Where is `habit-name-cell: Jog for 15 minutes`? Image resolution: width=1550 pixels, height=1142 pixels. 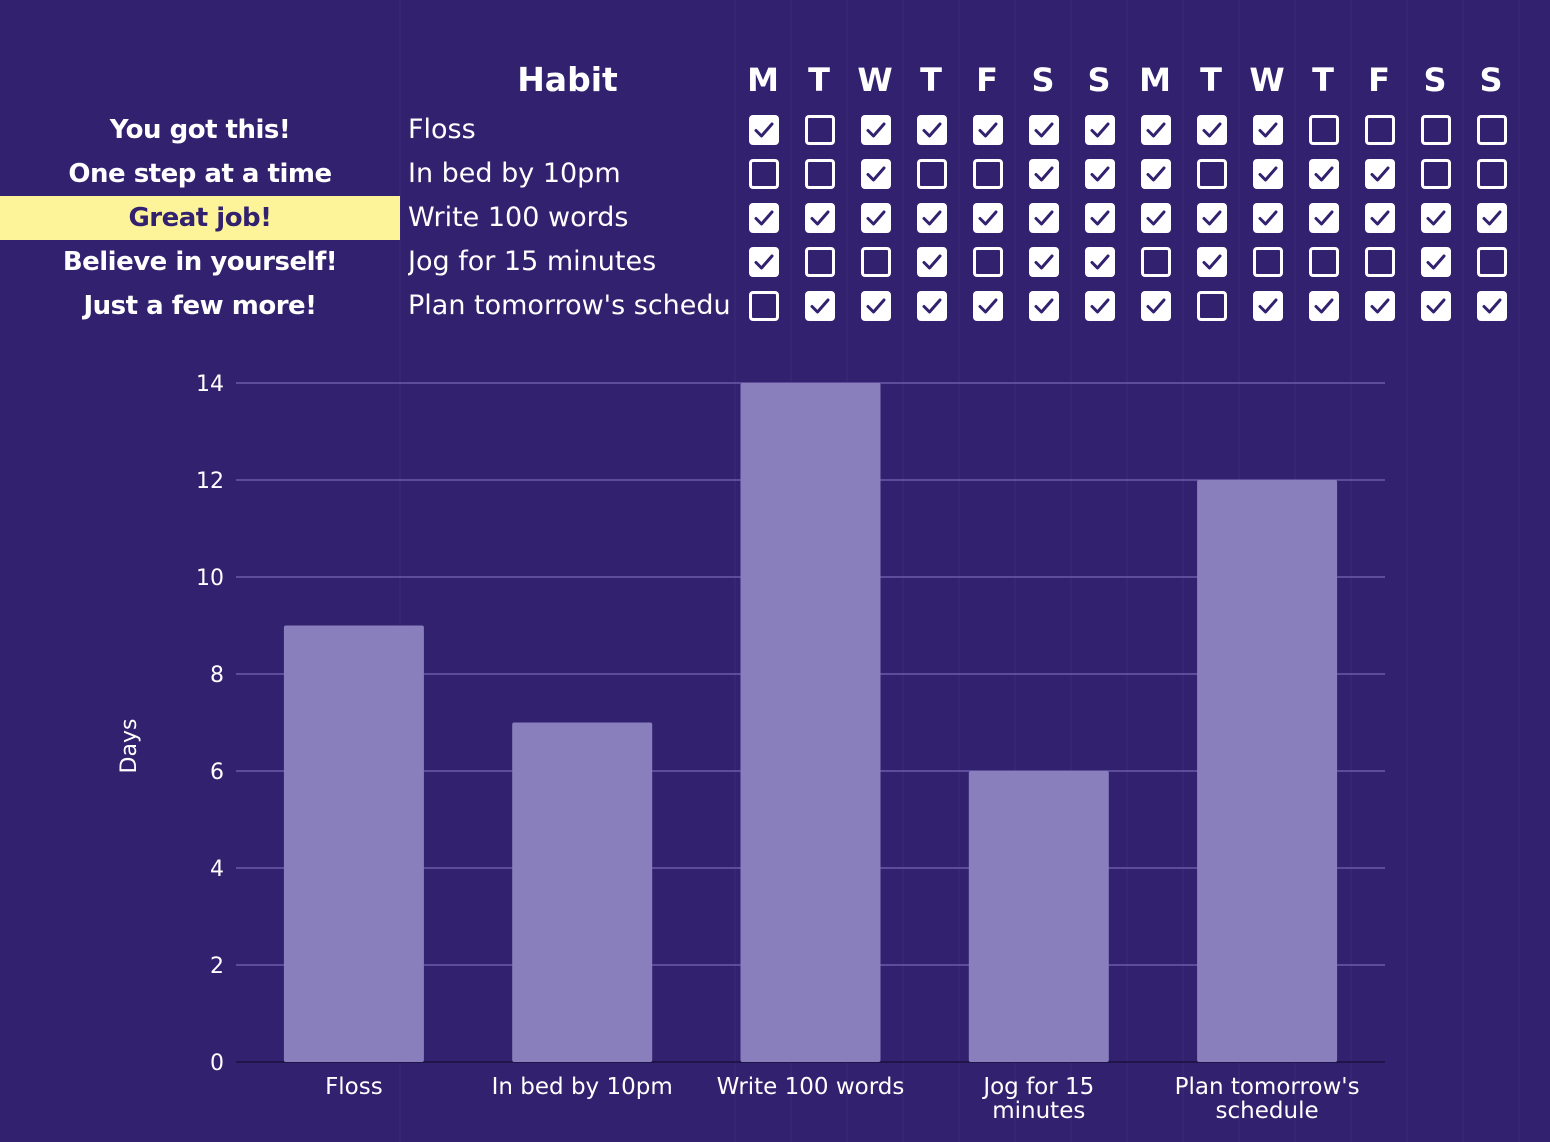 habit-name-cell: Jog for 15 minutes is located at coordinates (532, 261).